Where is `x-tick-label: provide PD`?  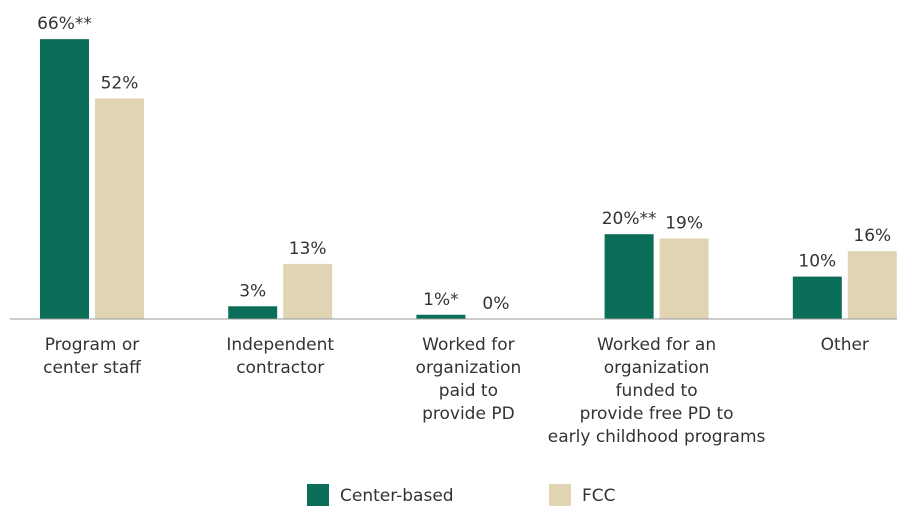 x-tick-label: provide PD is located at coordinates (468, 414).